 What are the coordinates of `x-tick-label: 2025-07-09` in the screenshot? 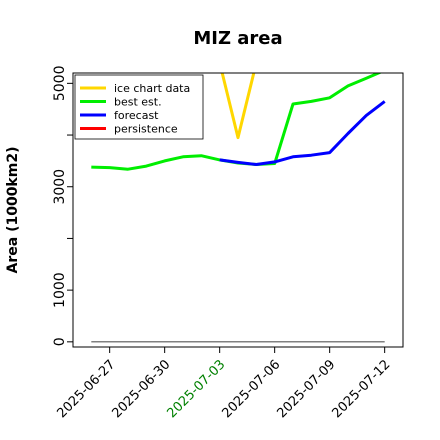 It's located at (306, 389).